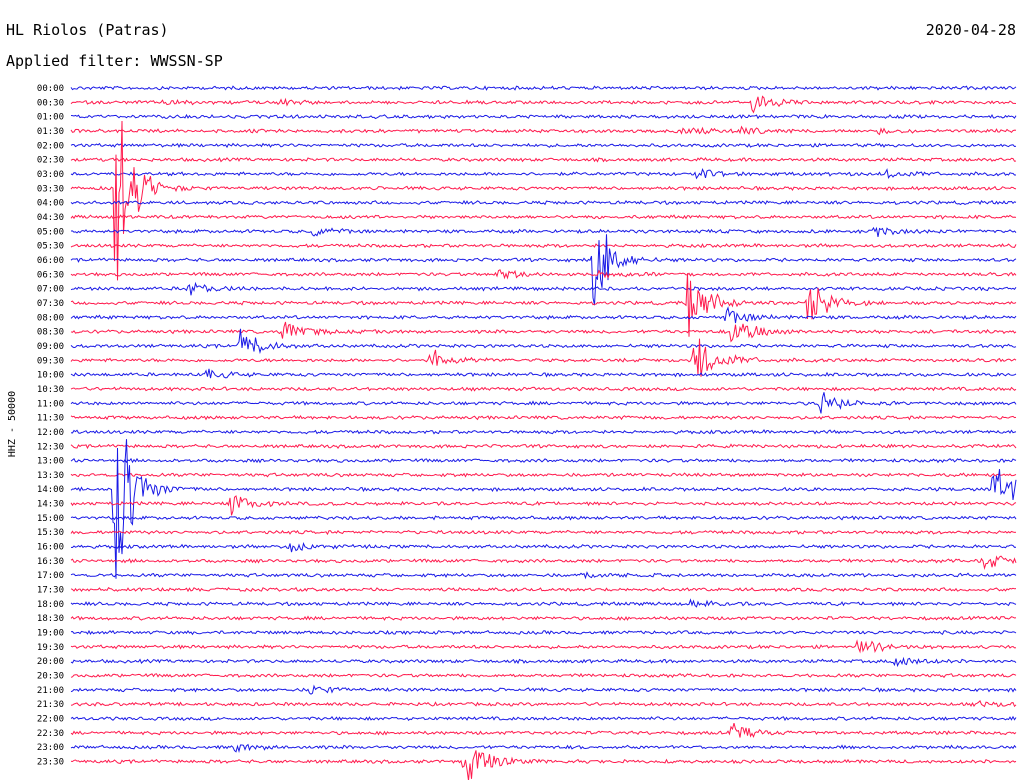 The width and height of the screenshot is (1024, 780). Describe the element at coordinates (50, 576) in the screenshot. I see `row-time-label: 17:00` at that location.